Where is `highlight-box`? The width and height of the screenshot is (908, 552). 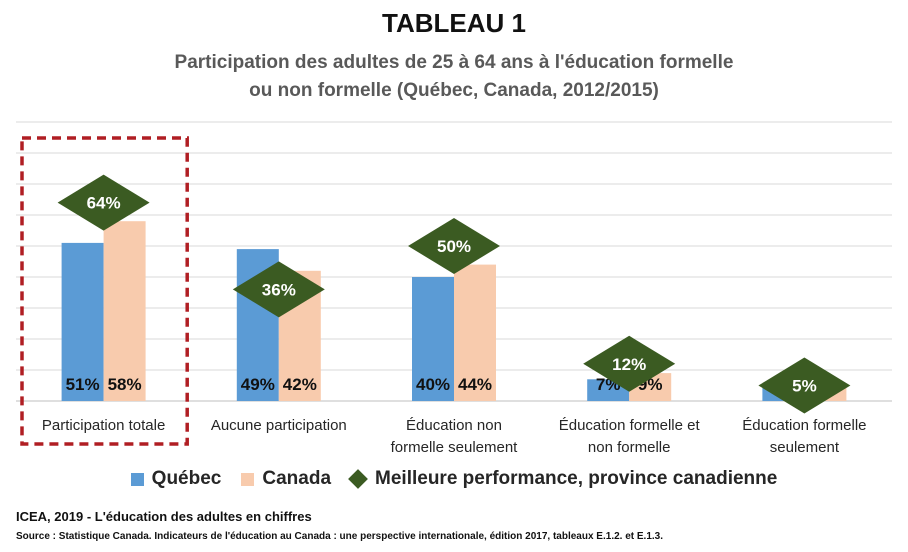
highlight-box is located at coordinates (104, 291).